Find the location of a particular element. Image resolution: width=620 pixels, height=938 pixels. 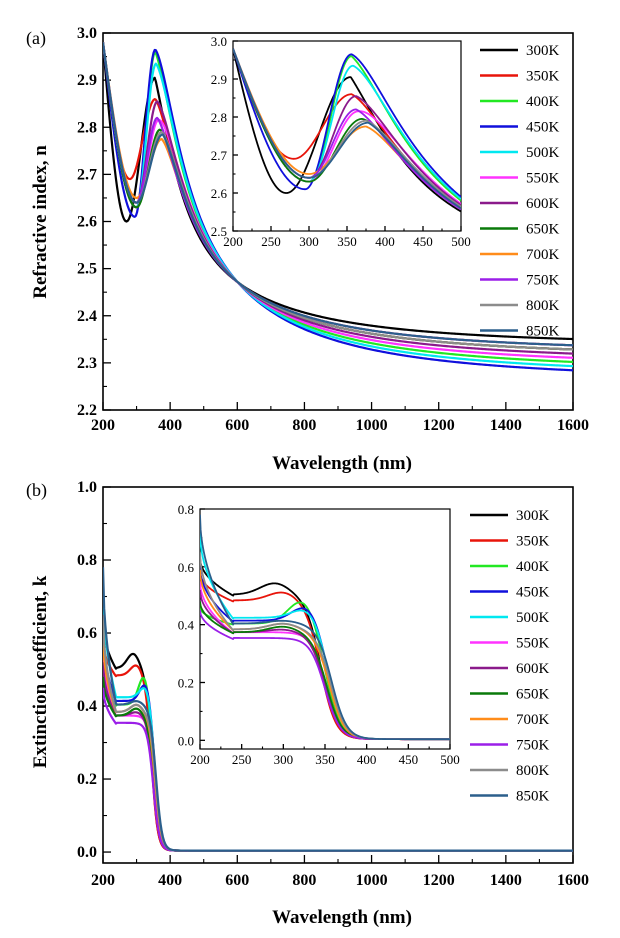

panel-a-legend-label-500K: 500K is located at coordinates (543, 153).